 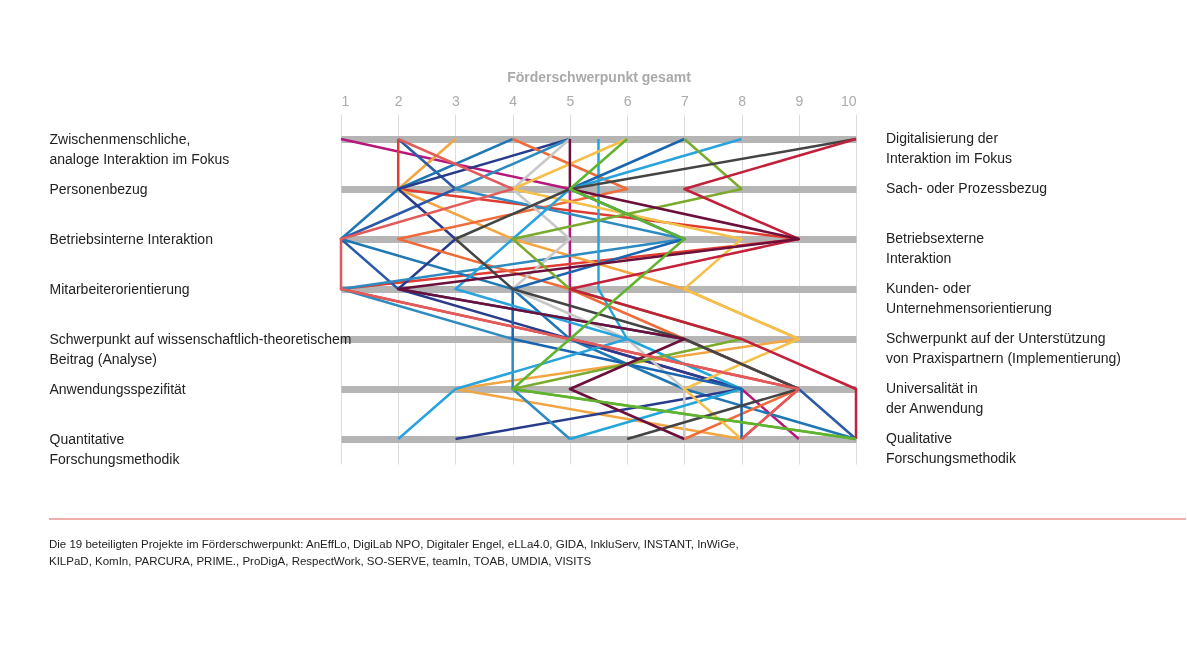 I want to click on y-tick-label: Personenbezug, so click(x=98, y=188).